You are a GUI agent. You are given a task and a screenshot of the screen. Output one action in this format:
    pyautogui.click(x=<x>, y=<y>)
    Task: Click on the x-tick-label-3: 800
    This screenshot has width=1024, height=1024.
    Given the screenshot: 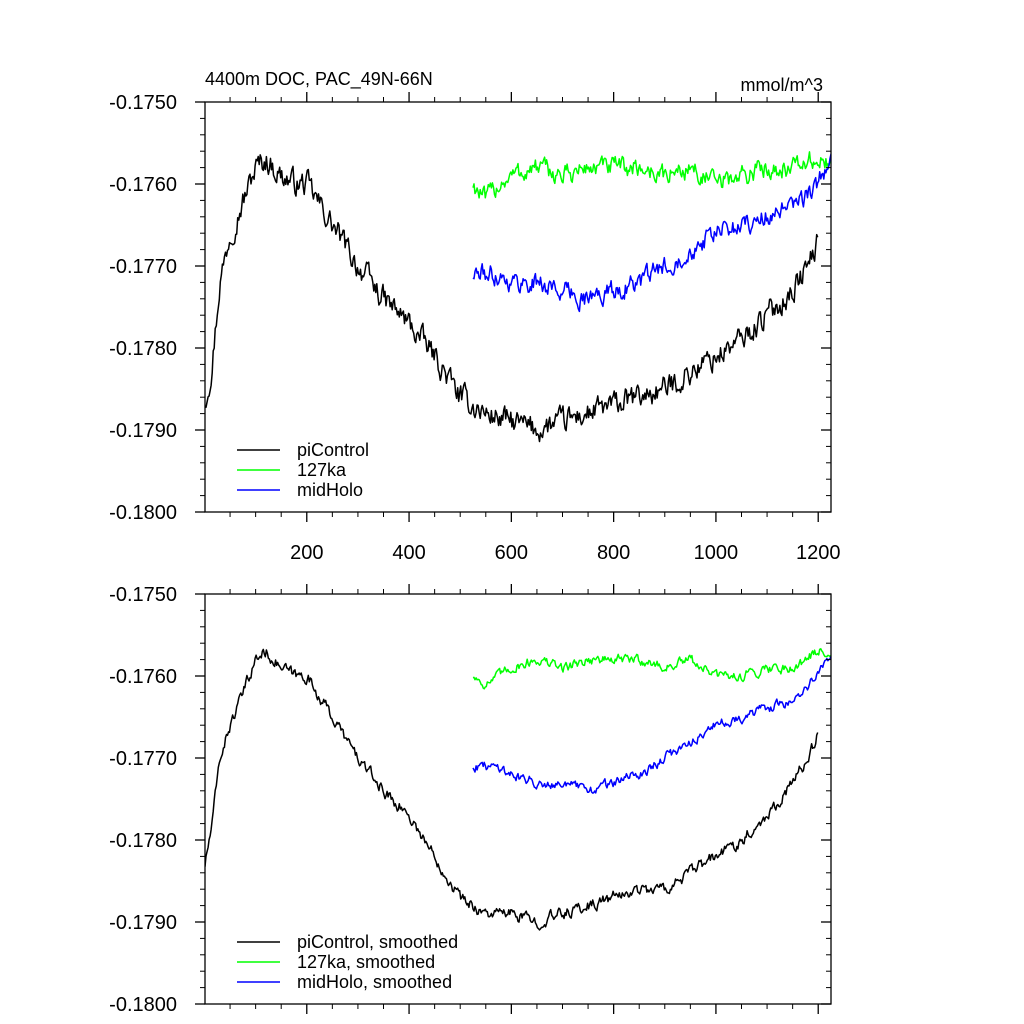 What is the action you would take?
    pyautogui.click(x=613, y=553)
    